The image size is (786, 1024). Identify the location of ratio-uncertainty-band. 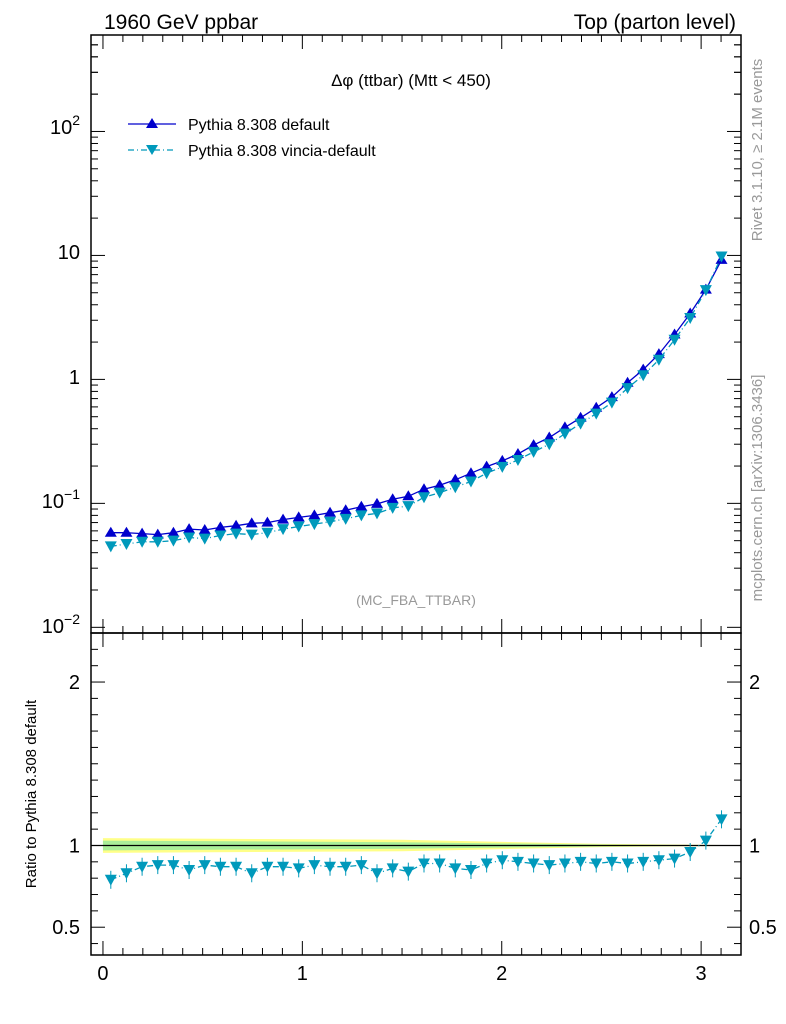
(416, 845).